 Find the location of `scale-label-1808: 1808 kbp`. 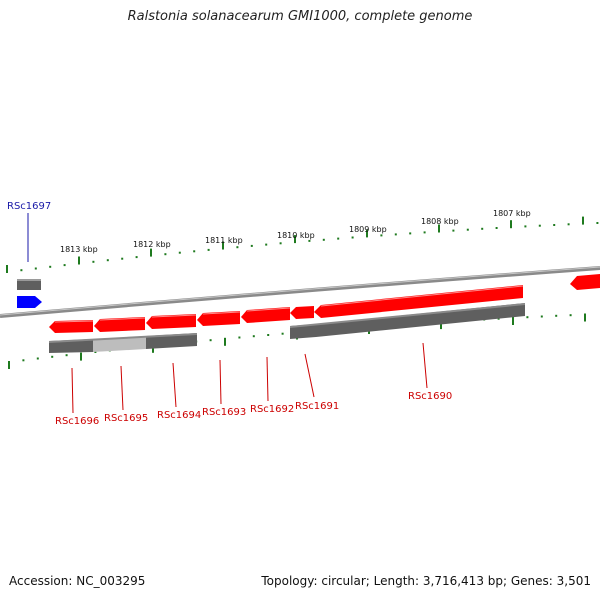

scale-label-1808: 1808 kbp is located at coordinates (440, 221).